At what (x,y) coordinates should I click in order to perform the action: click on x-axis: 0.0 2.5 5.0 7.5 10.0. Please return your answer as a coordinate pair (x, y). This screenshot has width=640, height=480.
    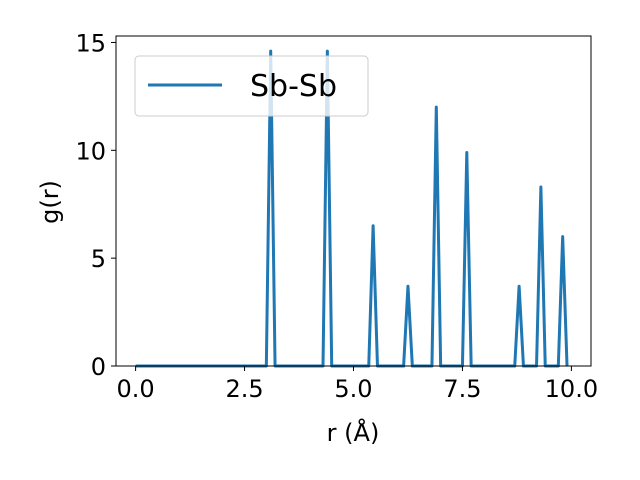
    Looking at the image, I should click on (357, 384).